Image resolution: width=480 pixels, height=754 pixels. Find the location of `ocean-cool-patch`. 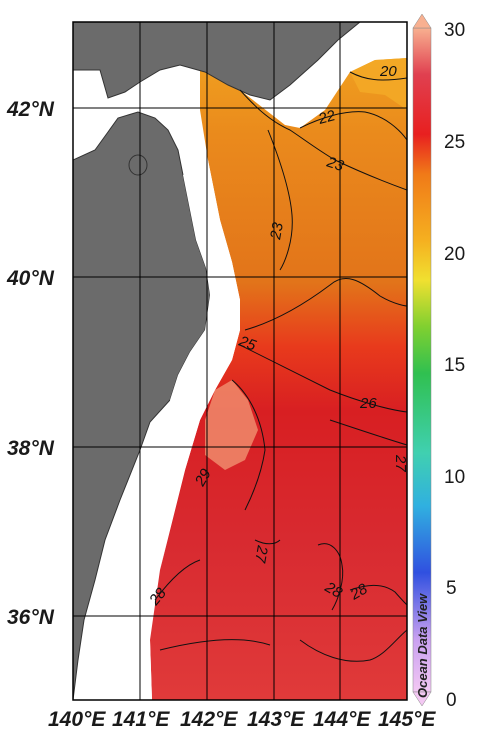

ocean-cool-patch is located at coordinates (378, 84).